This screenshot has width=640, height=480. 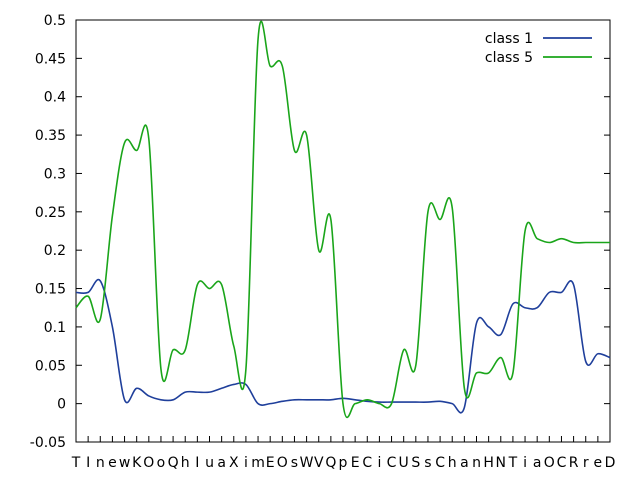 What do you see at coordinates (50, 136) in the screenshot?
I see `y-tick-label: 0.35` at bounding box center [50, 136].